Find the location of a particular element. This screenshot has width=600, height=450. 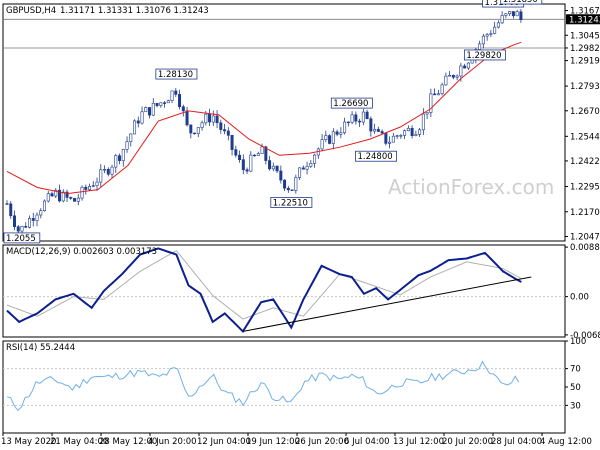

time-tick-label: 28 May 12:00 is located at coordinates (128, 442).